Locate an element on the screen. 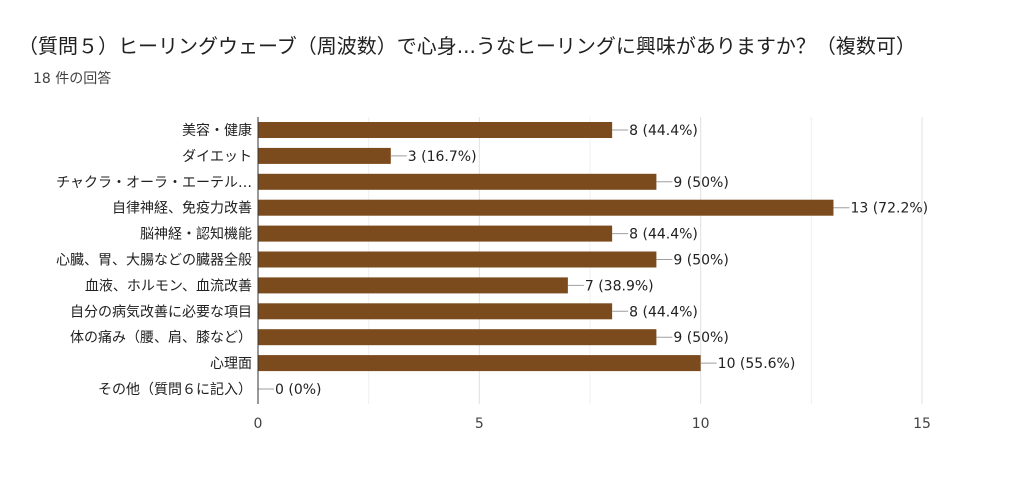 Image resolution: width=1024 pixels, height=487 pixels. category-label: 血液、ホルモン、血流改善 is located at coordinates (168, 286).